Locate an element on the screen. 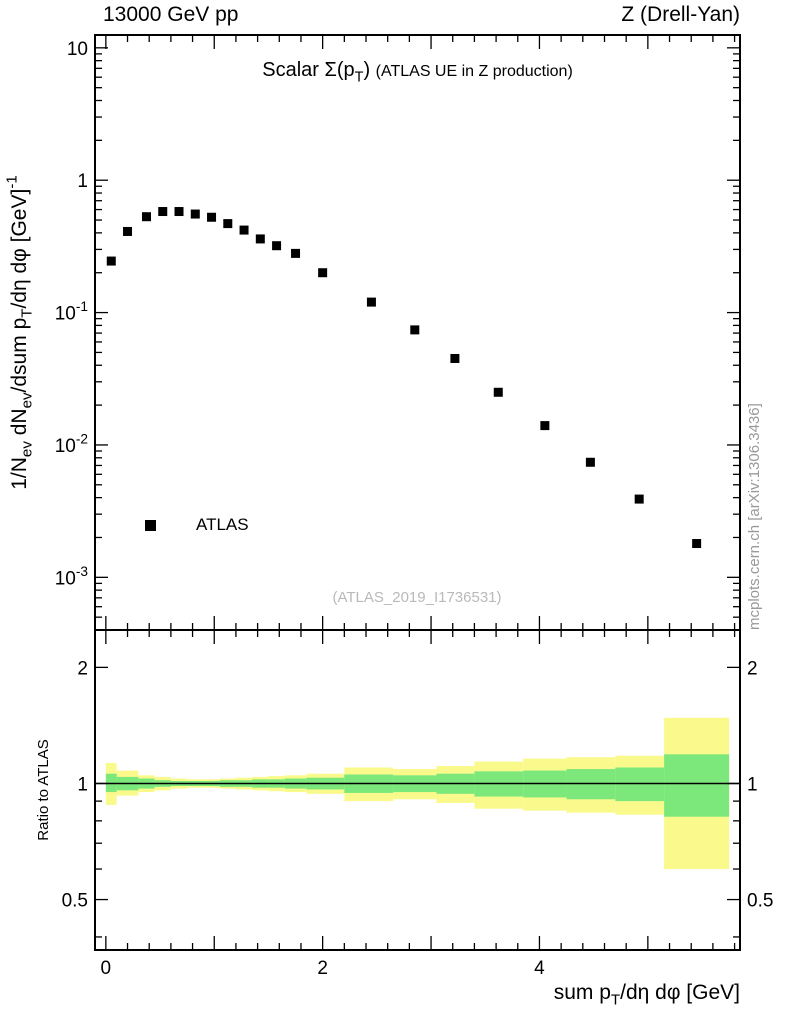  mcplots-side-note: mcplots.cern.ch [arXiv:1306.3436] is located at coordinates (754, 516).